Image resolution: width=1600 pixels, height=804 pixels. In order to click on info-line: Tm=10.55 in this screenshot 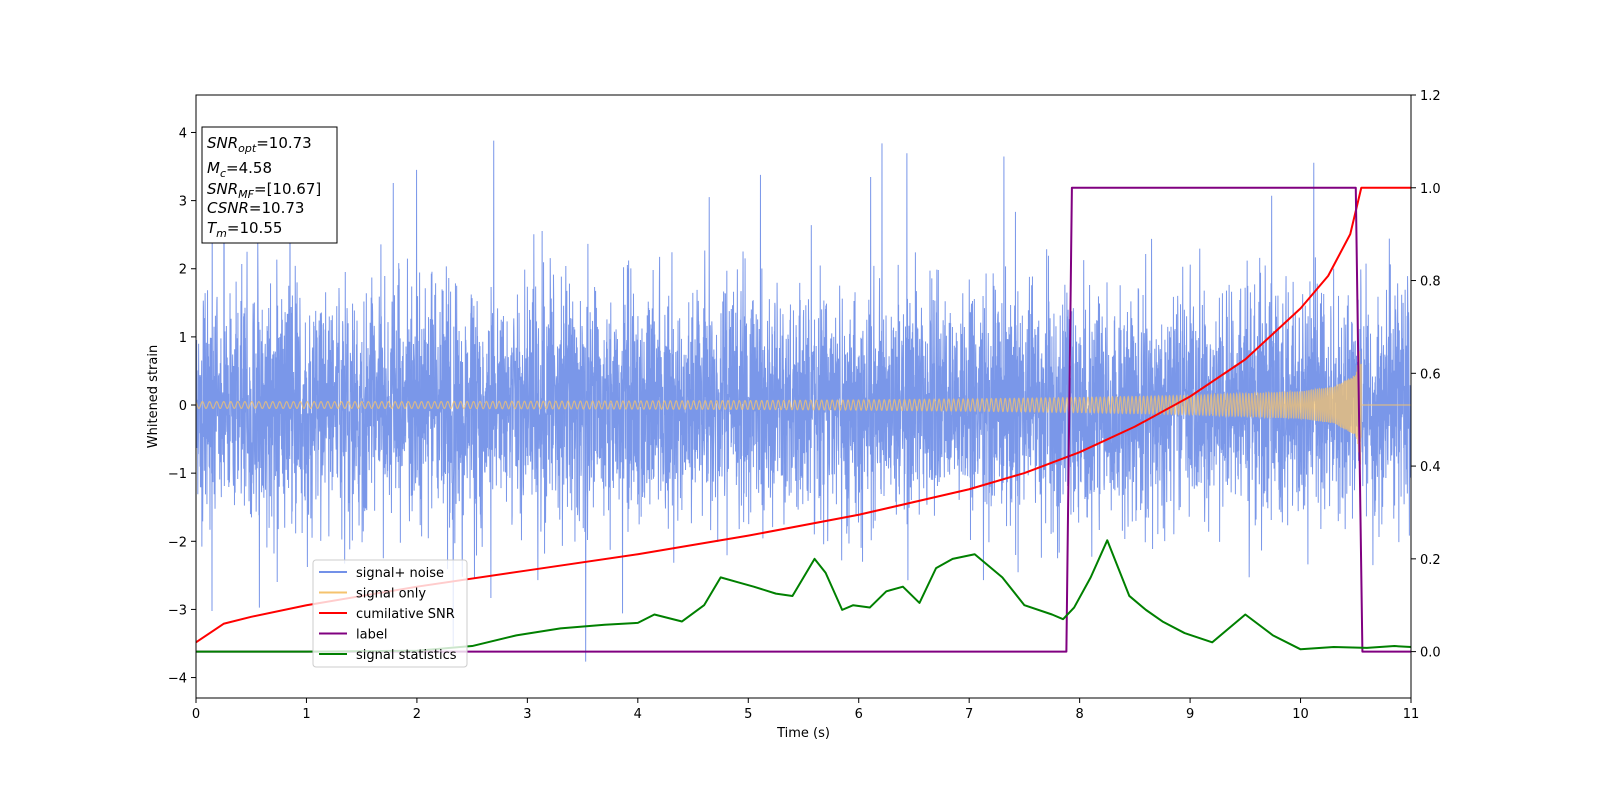, I will do `click(244, 229)`.